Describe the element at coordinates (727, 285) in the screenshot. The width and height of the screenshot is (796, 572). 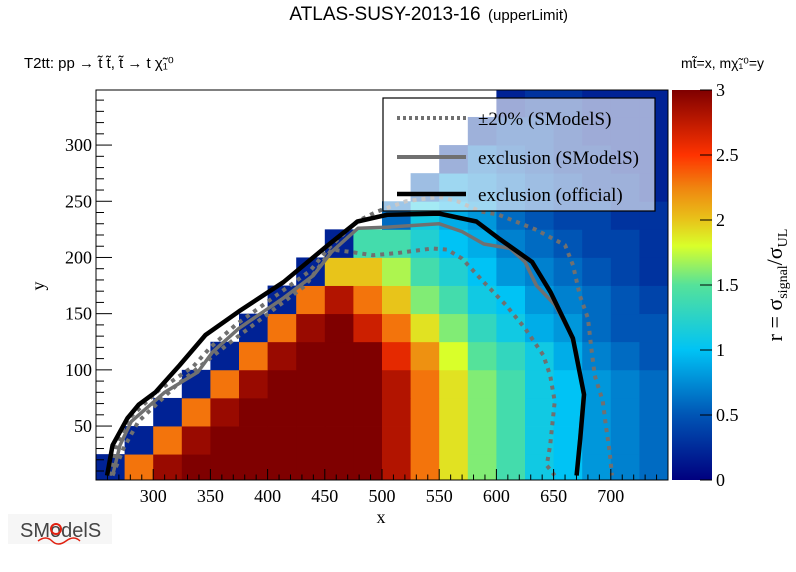
I see `colorbar-tick-label: 1.5` at that location.